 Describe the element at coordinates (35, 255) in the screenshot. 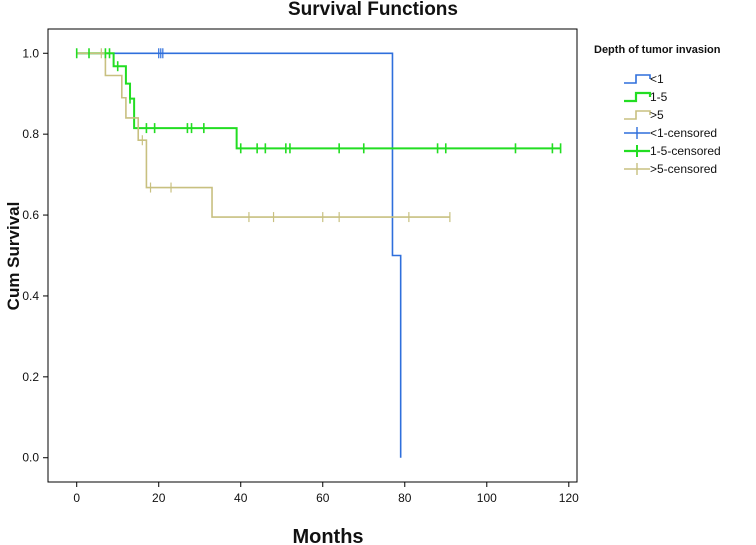

I see `y-axis-ticks: 0.0 0.2 0.4 0.6 0.8 1.0` at that location.